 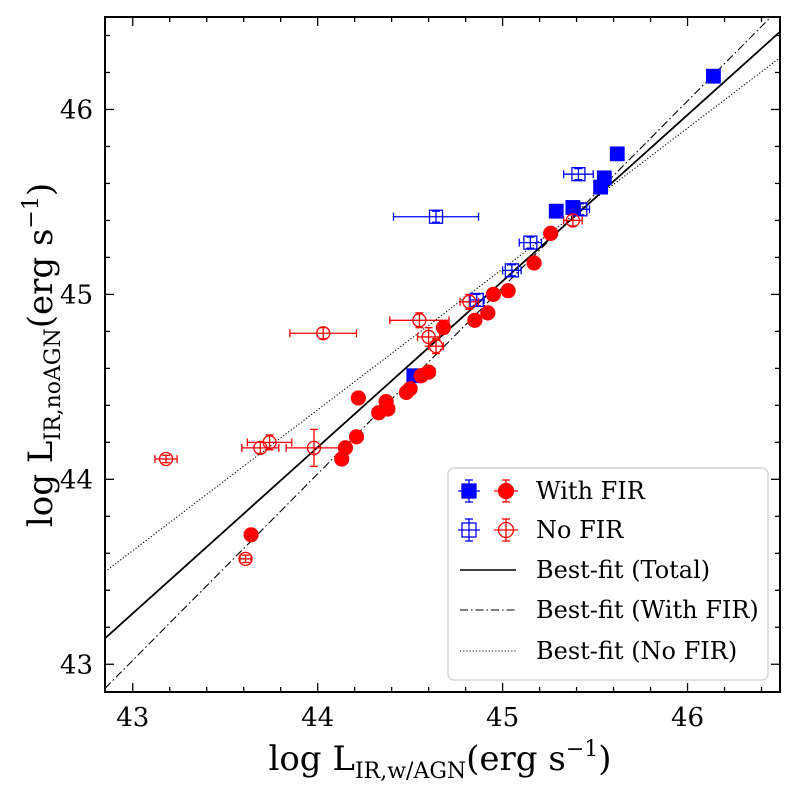 What do you see at coordinates (53, 384) in the screenshot?
I see `y-axis-title-sub: IR,noAGN` at bounding box center [53, 384].